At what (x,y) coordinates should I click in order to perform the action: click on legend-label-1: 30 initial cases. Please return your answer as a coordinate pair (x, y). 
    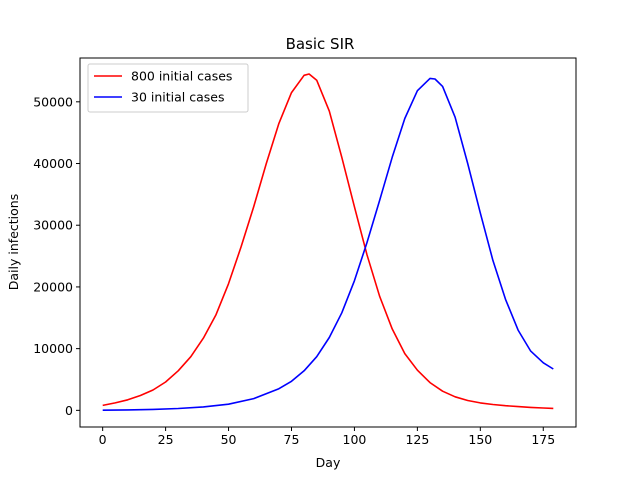
    Looking at the image, I should click on (177, 97).